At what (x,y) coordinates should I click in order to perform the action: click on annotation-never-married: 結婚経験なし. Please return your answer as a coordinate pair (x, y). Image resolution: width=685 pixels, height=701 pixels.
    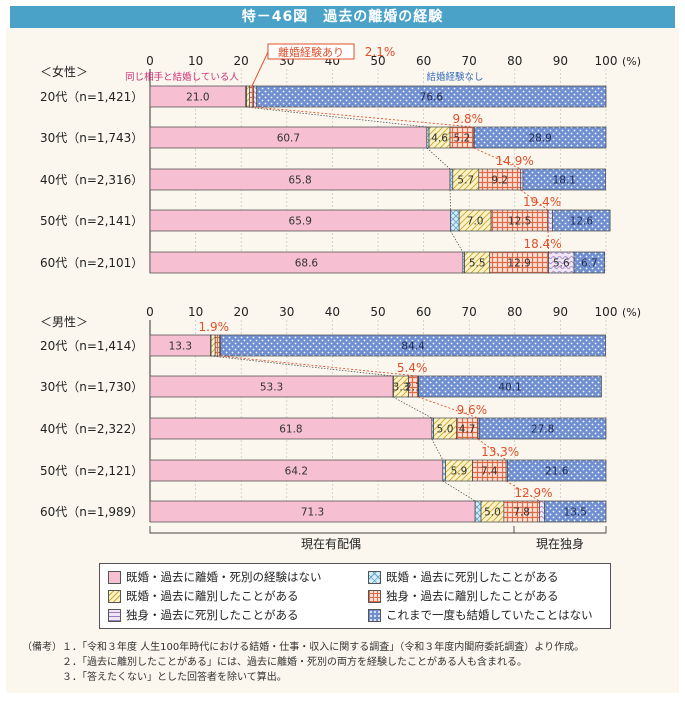
    Looking at the image, I should click on (454, 77).